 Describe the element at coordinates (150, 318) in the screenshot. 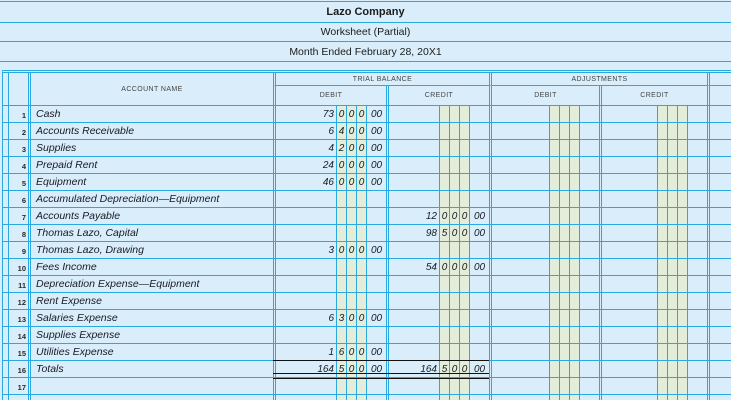

I see `account-name-cell: Salaries Expense` at that location.